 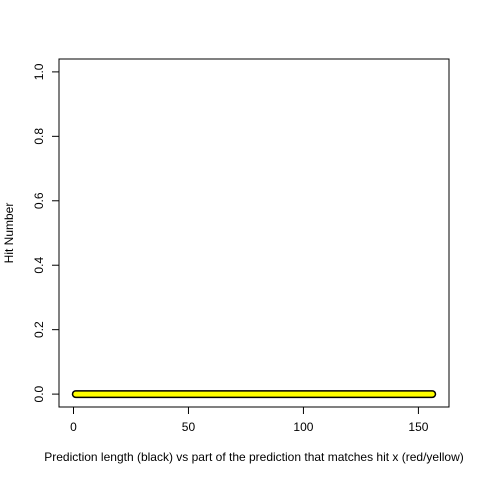 I want to click on y-tick-label: 0.4, so click(x=39, y=265).